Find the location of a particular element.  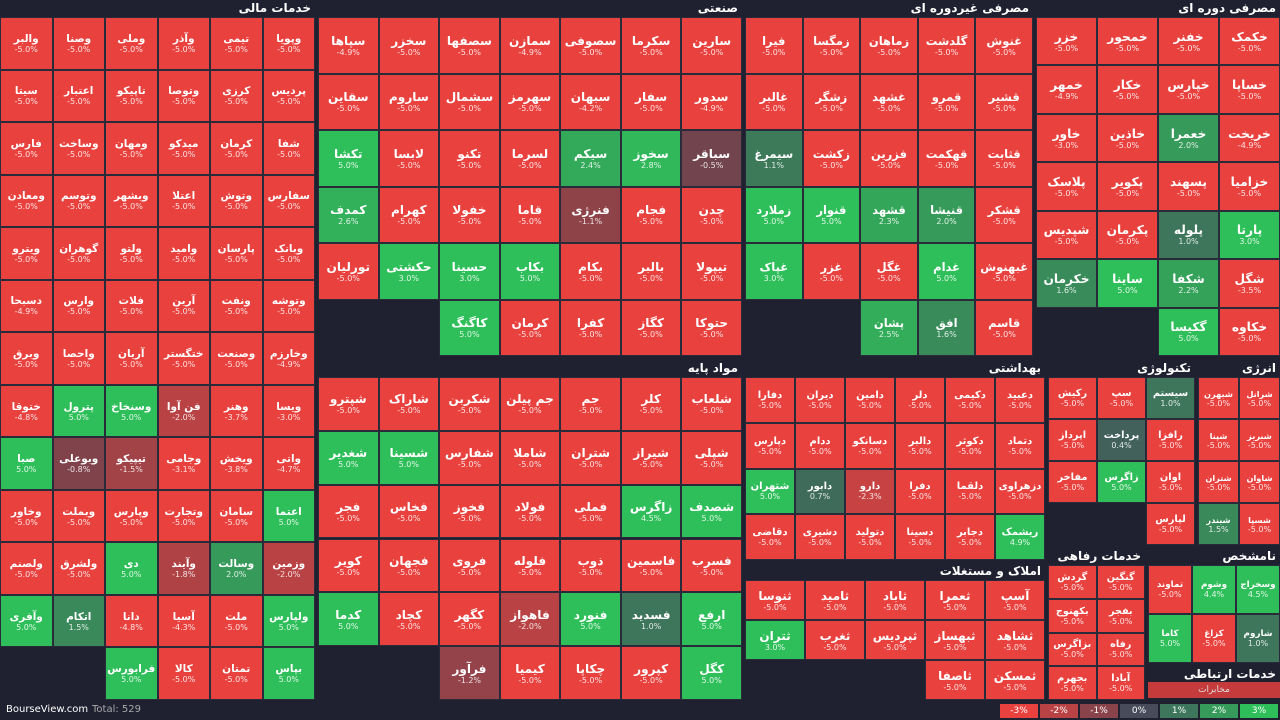

stock-name: دکوثر is located at coordinates (970, 441).